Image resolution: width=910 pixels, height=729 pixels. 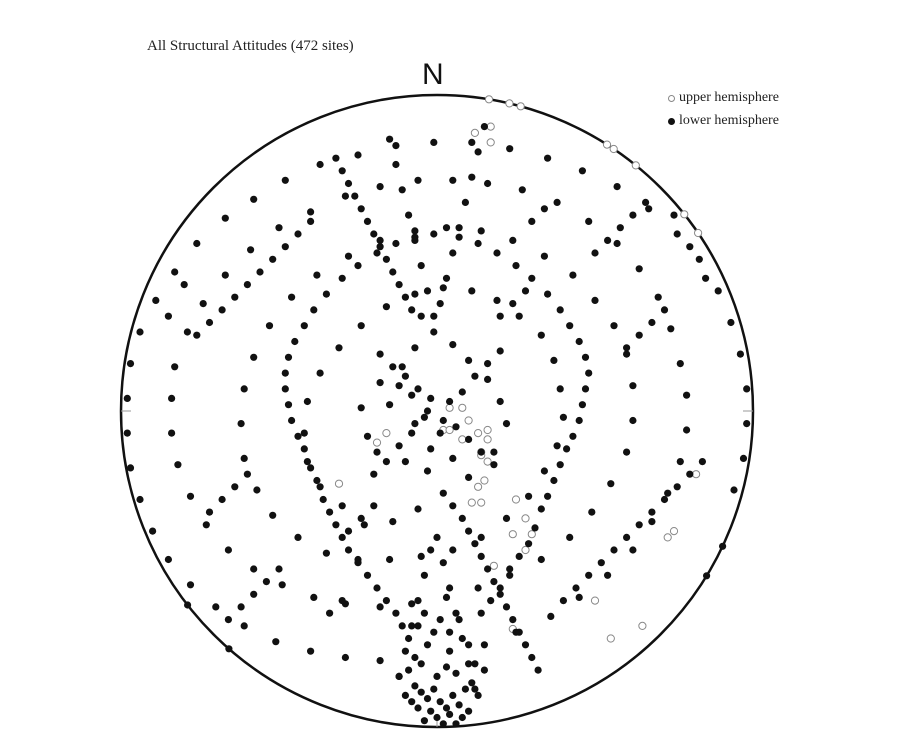 What do you see at coordinates (250, 46) in the screenshot?
I see `chart-title: All Structural Attitudes (472 sites)` at bounding box center [250, 46].